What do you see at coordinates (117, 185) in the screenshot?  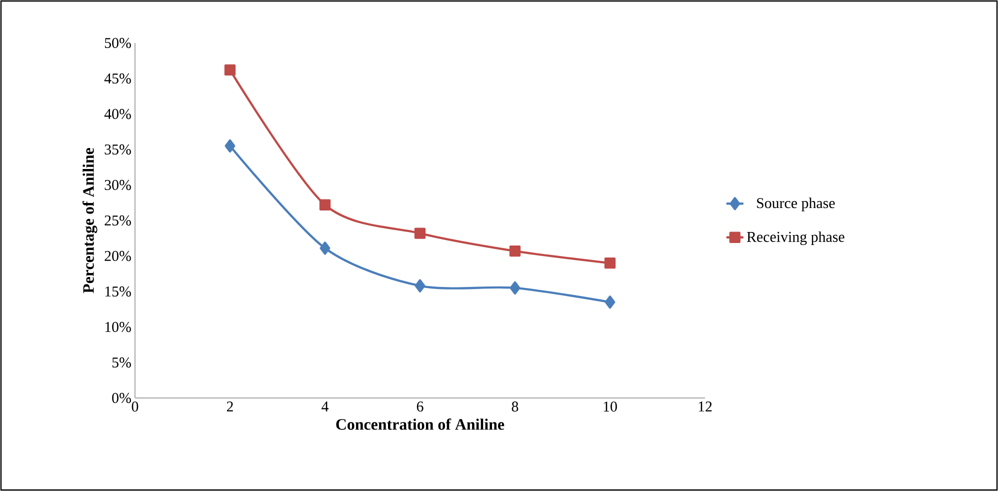 I see `y-tick-label: 30%` at bounding box center [117, 185].